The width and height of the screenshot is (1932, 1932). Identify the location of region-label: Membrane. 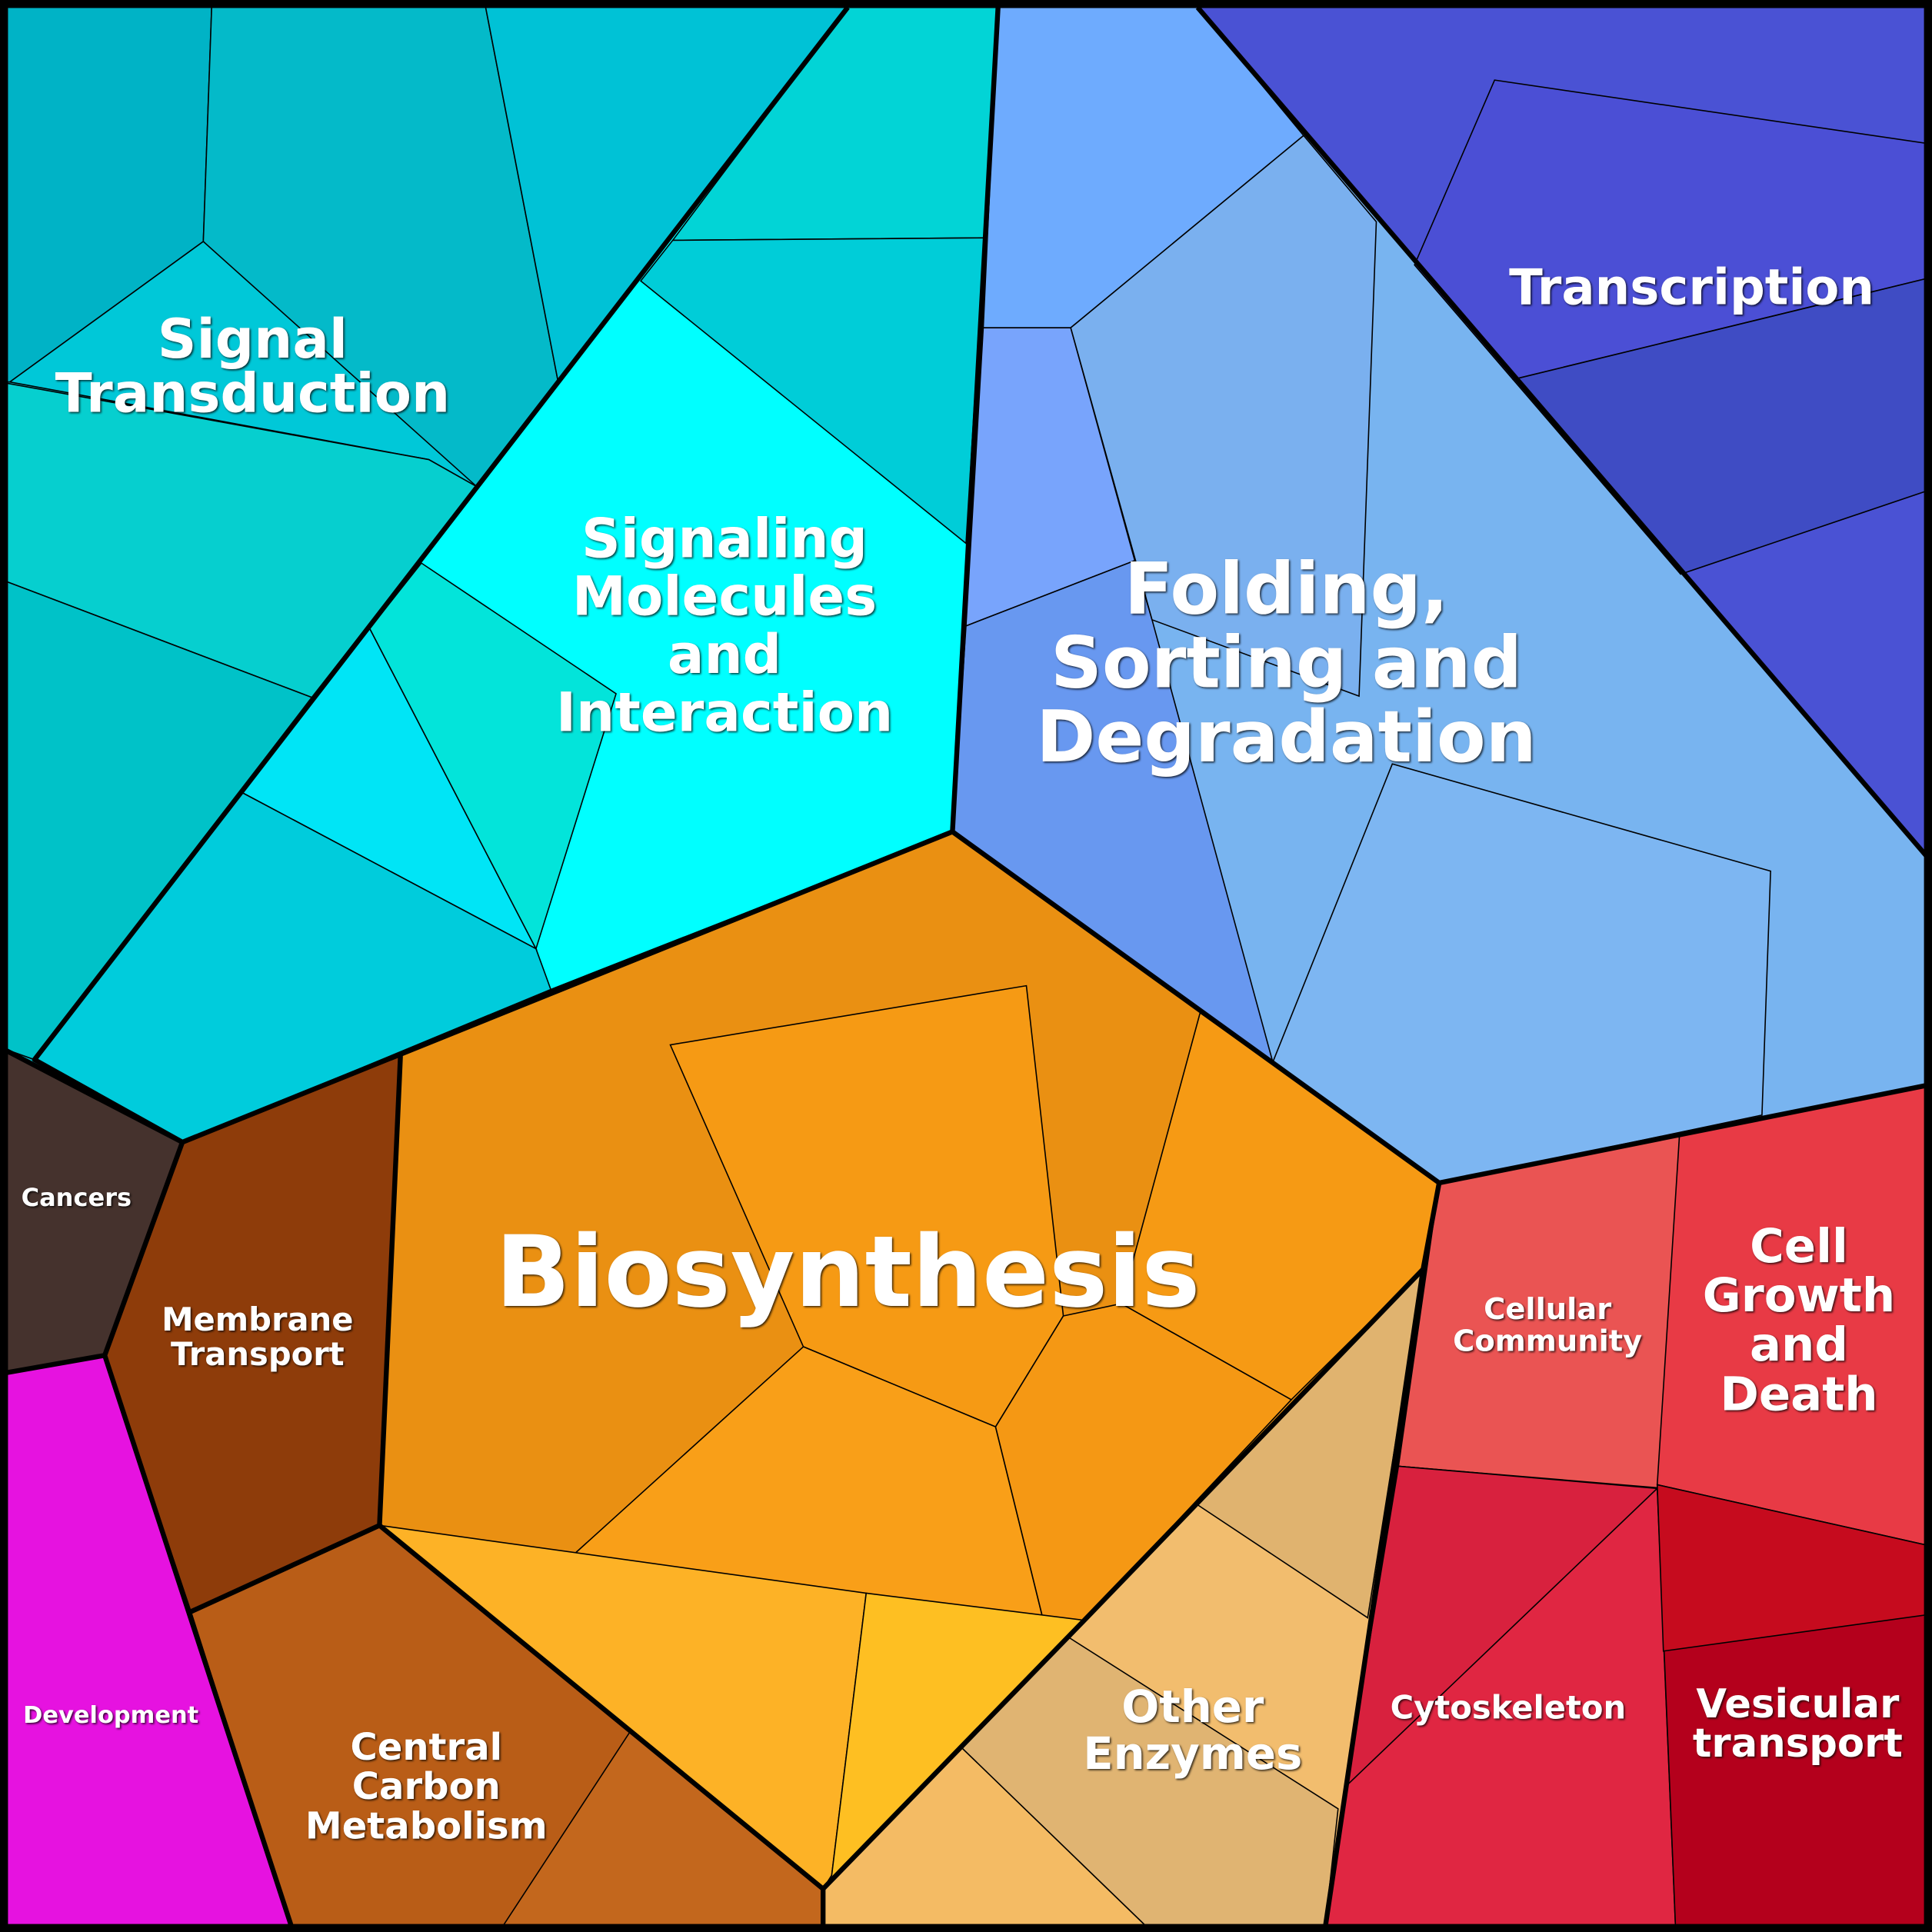
(257, 1319).